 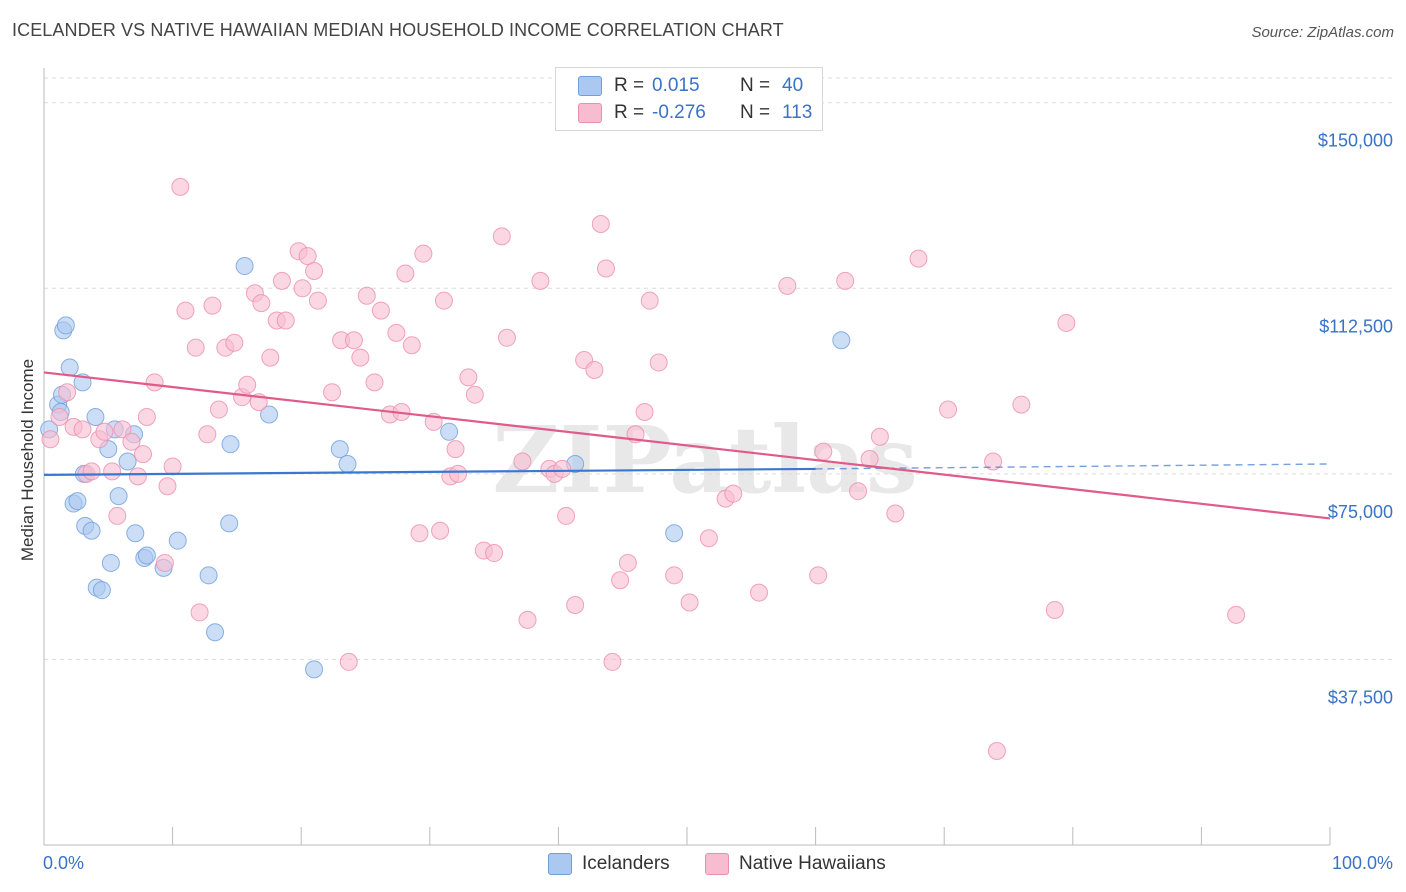 I want to click on trend-icelanders-extension, so click(x=1073, y=466).